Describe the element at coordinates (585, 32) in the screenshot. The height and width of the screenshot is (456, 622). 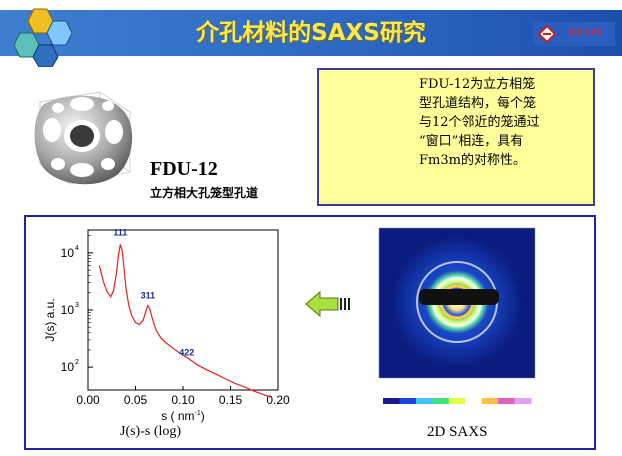
I see `institute-logo-text: ICC CAS` at that location.